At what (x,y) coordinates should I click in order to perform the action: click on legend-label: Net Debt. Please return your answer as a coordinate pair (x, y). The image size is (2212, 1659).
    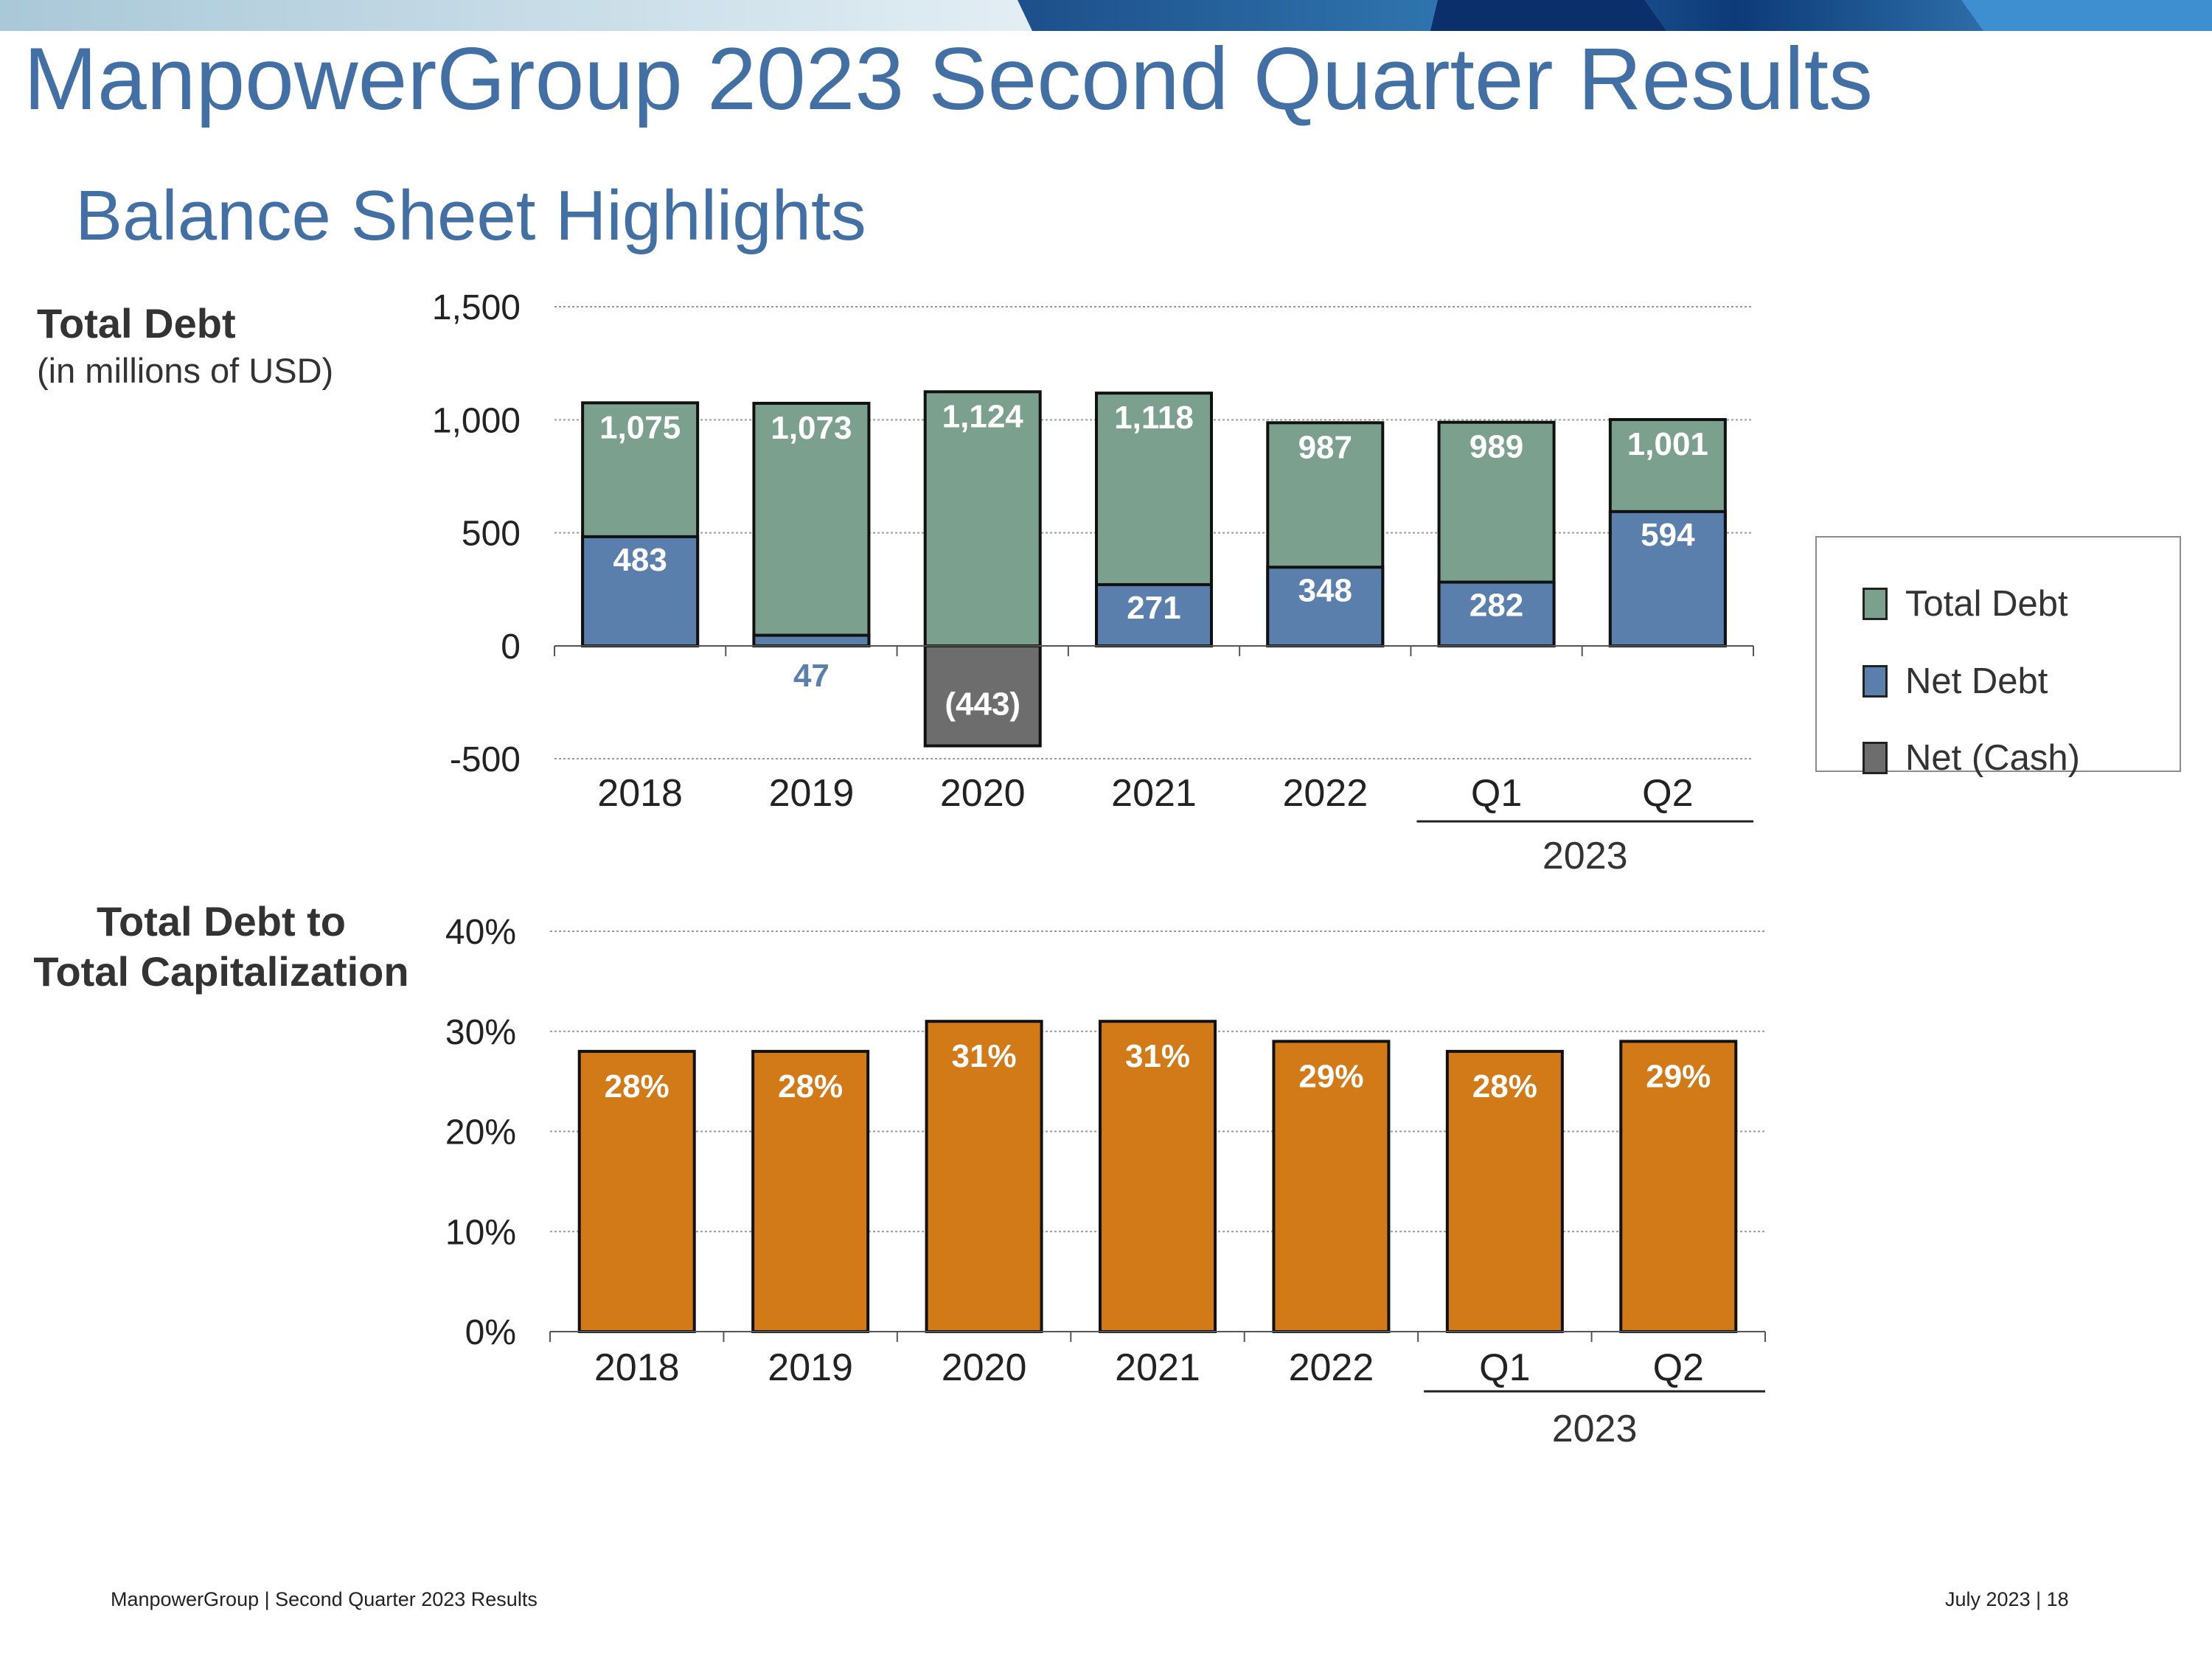
    Looking at the image, I should click on (1976, 681).